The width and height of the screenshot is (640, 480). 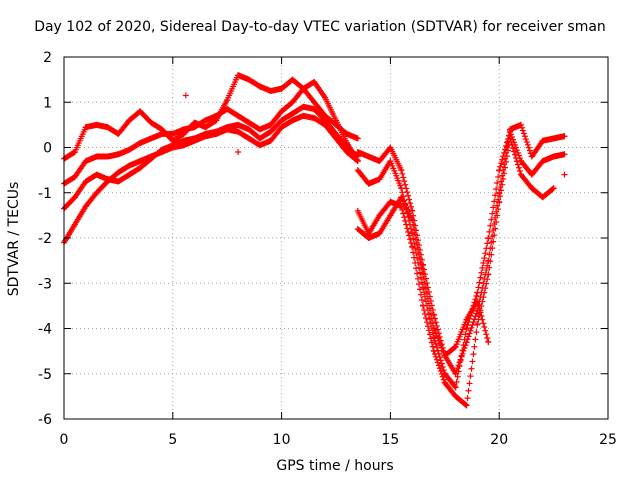 I want to click on y-tick-label: -6, so click(x=45, y=420).